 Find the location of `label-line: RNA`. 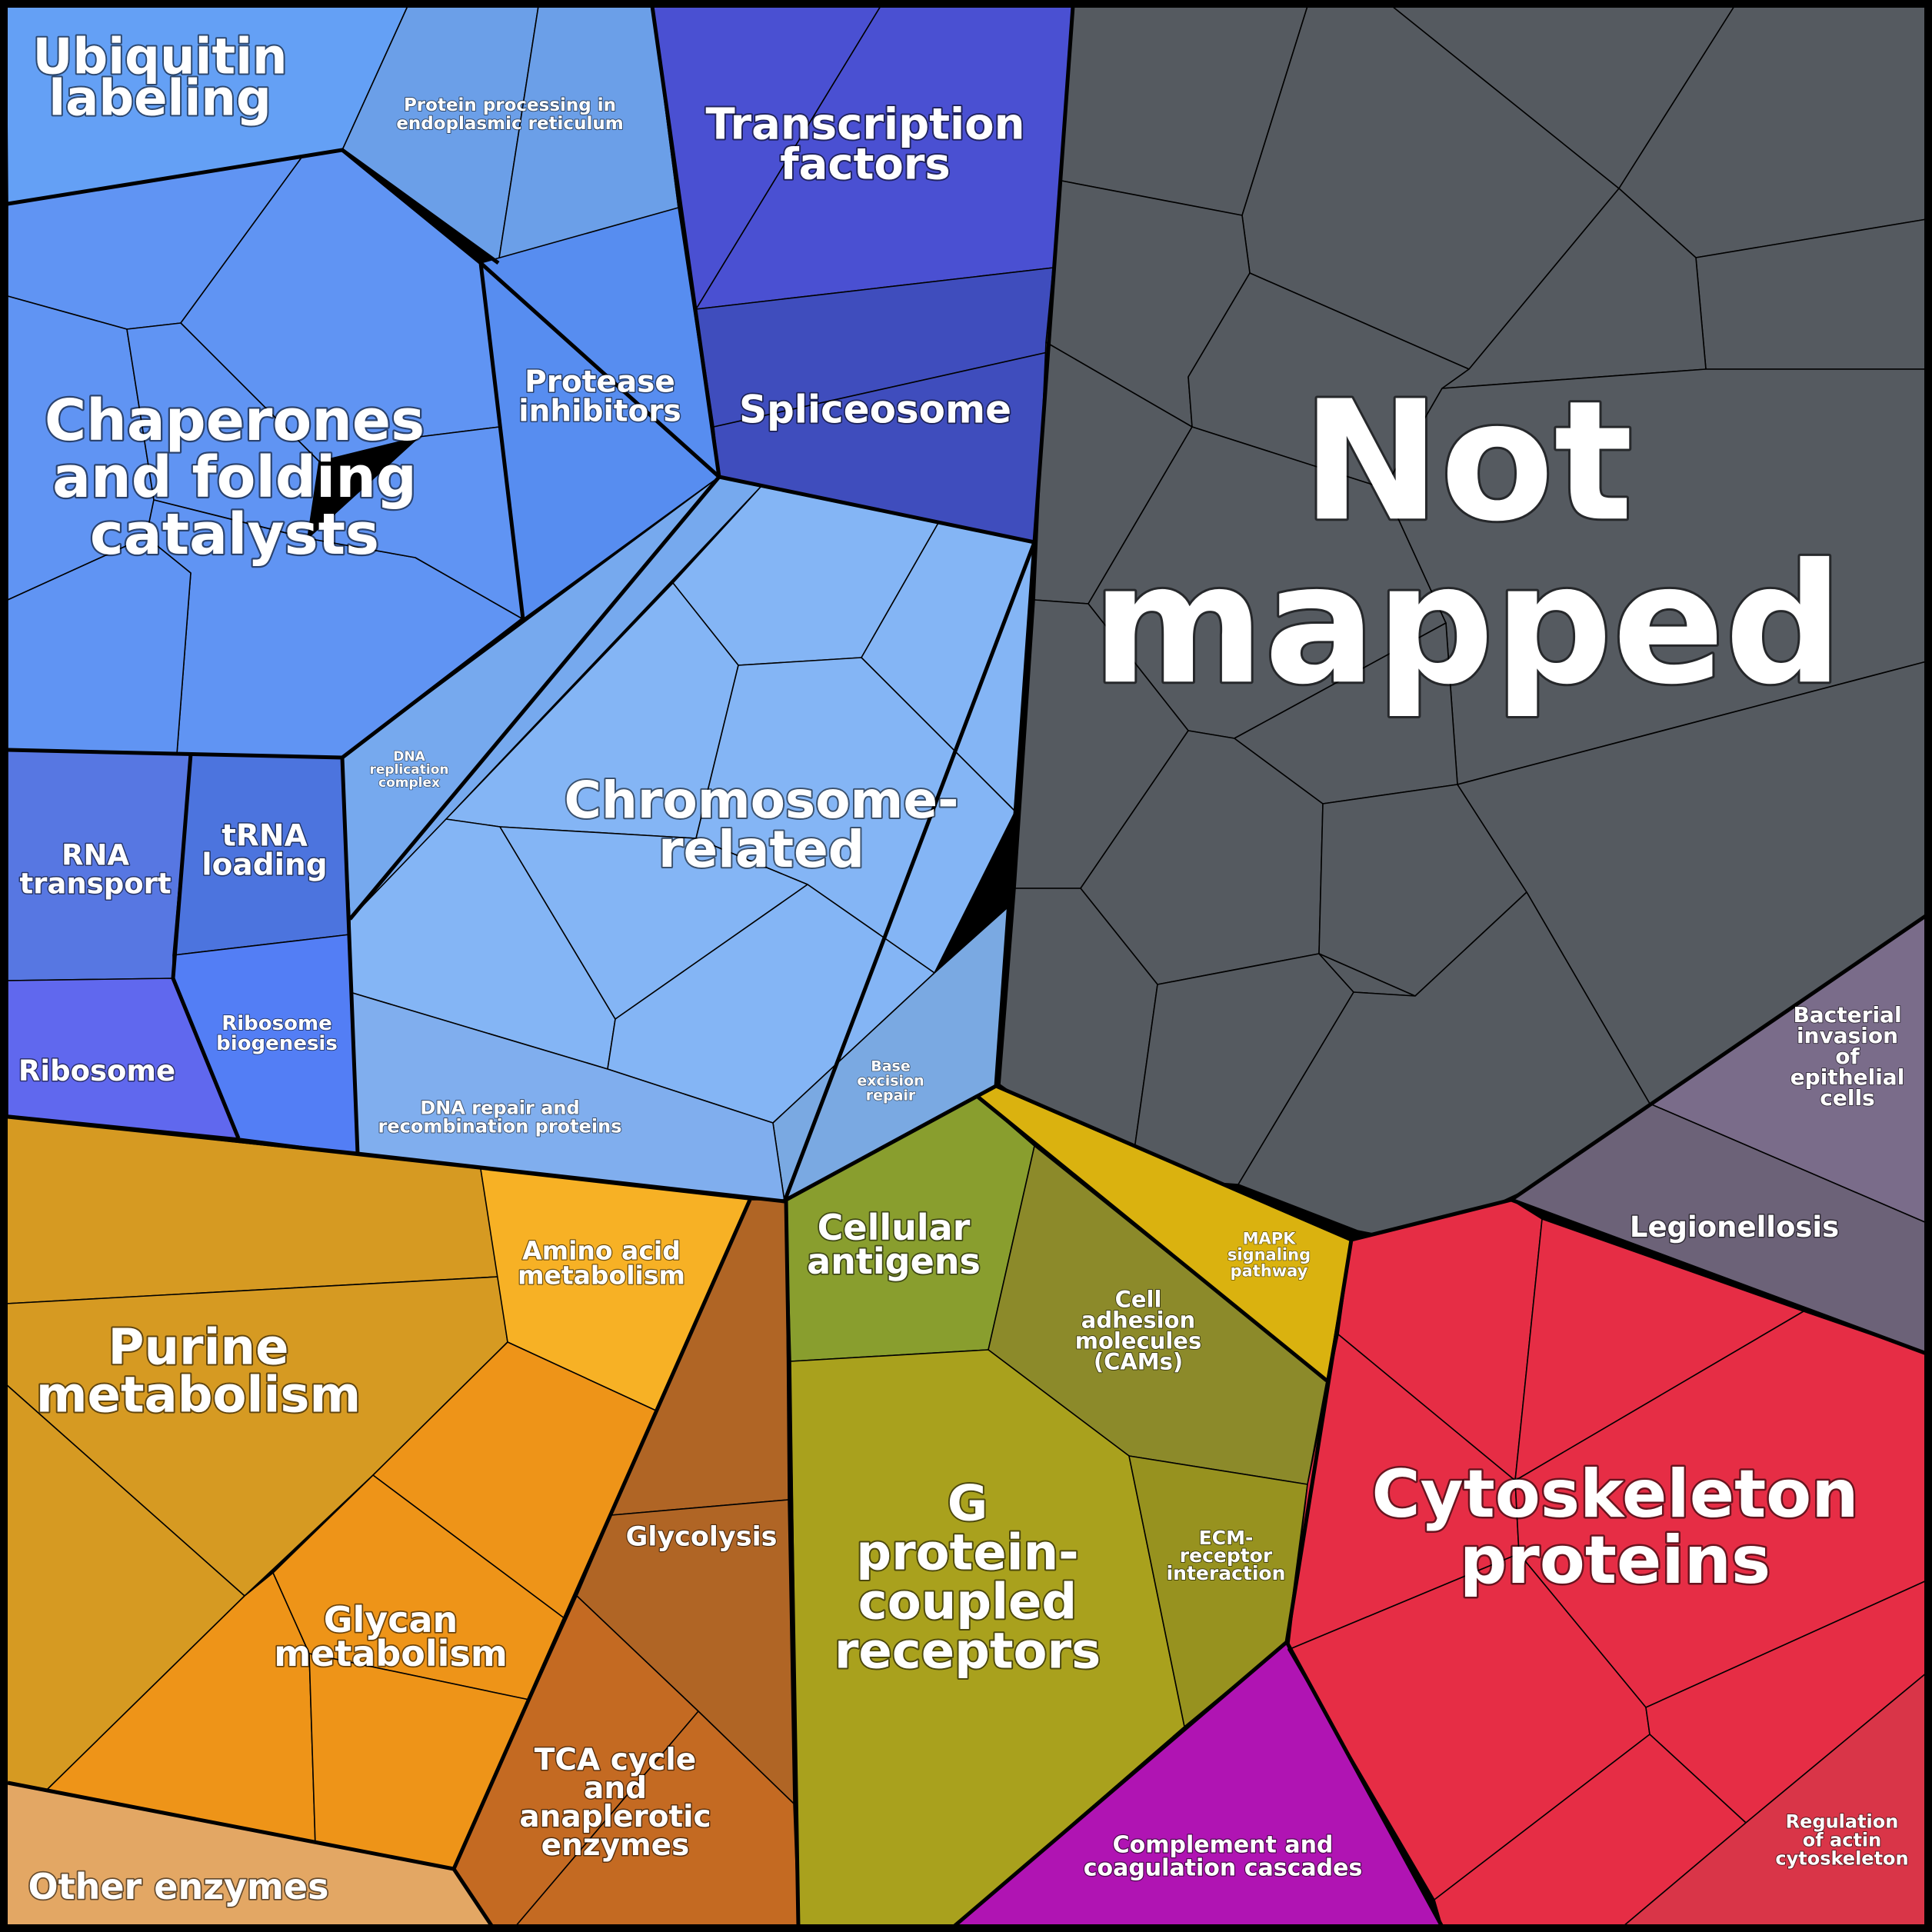

label-line: RNA is located at coordinates (95, 854).